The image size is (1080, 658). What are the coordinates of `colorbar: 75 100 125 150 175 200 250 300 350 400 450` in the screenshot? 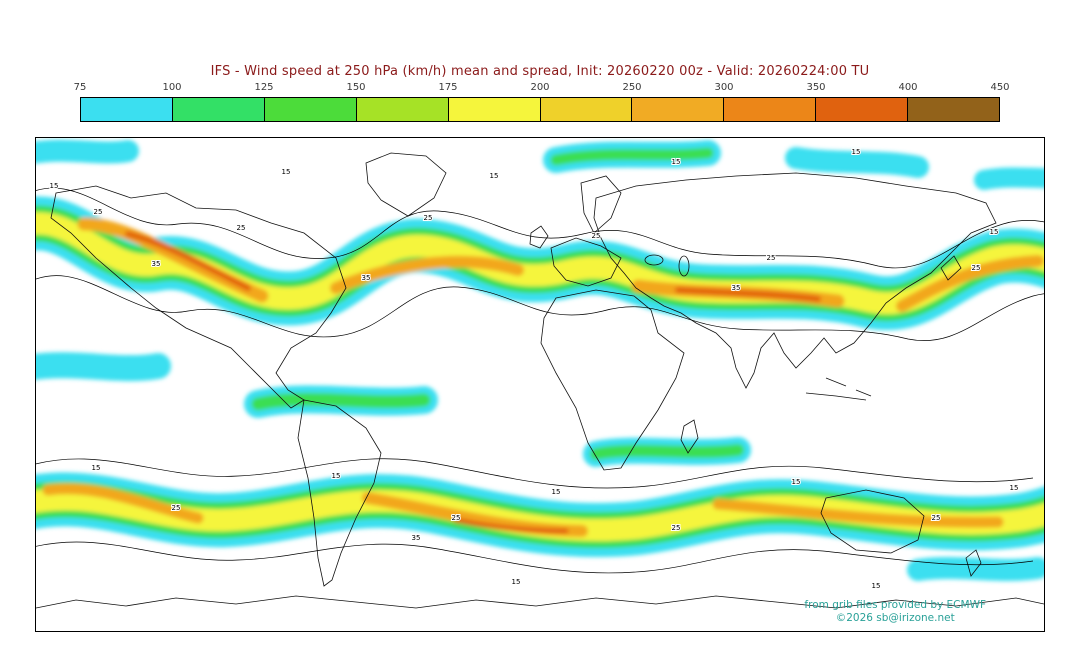 It's located at (542, 102).